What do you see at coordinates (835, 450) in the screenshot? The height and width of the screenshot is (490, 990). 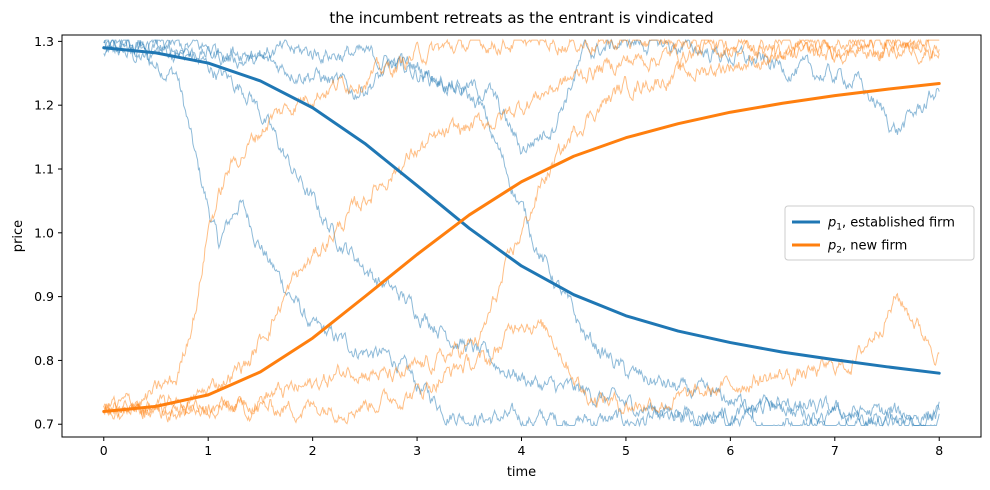 I see `x-tick-label: 7` at bounding box center [835, 450].